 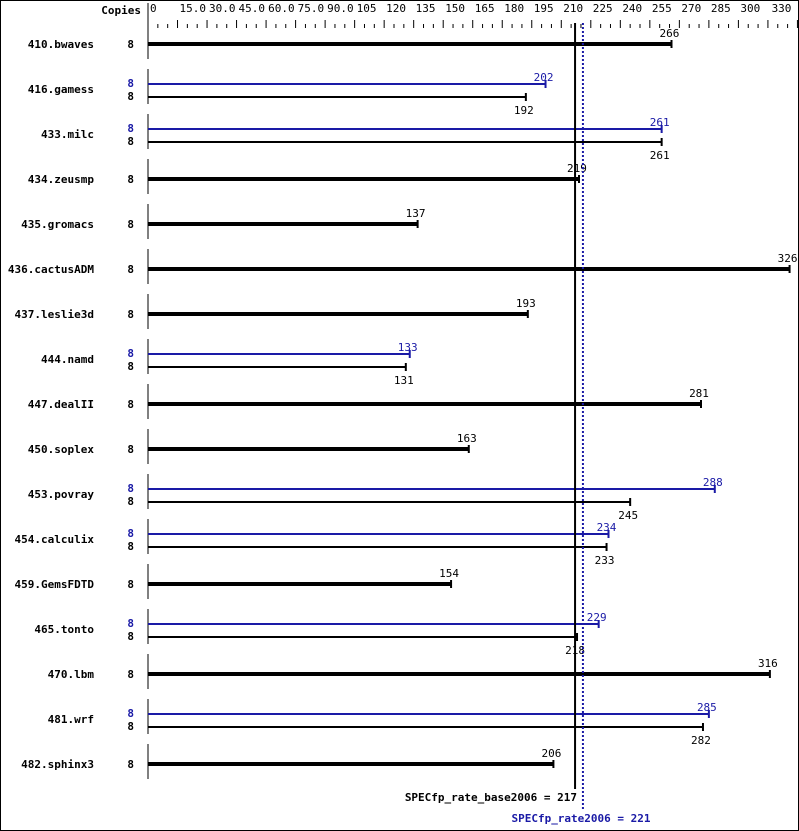 I want to click on base-value-label: 326, so click(x=788, y=258).